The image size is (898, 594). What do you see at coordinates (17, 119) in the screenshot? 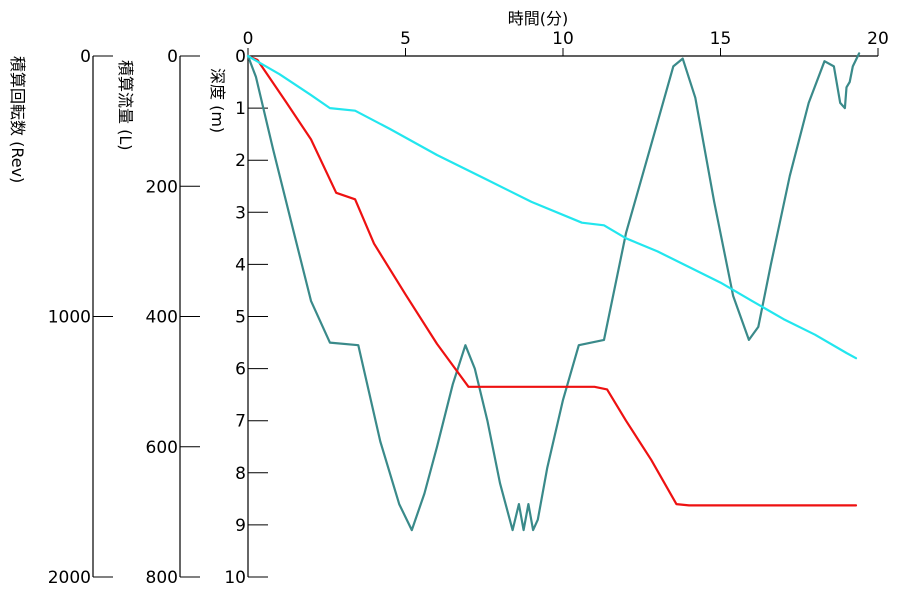
I see `y-axis-title-rev: 積算回転数 (Rev)` at bounding box center [17, 119].